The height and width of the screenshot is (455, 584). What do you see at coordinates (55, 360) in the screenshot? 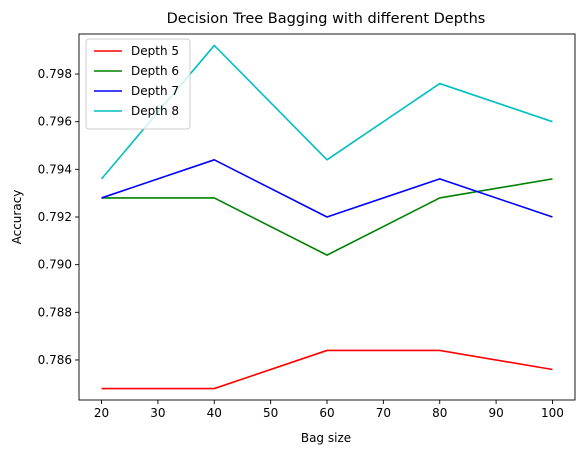
I see `y-tick-label: 0.786` at bounding box center [55, 360].